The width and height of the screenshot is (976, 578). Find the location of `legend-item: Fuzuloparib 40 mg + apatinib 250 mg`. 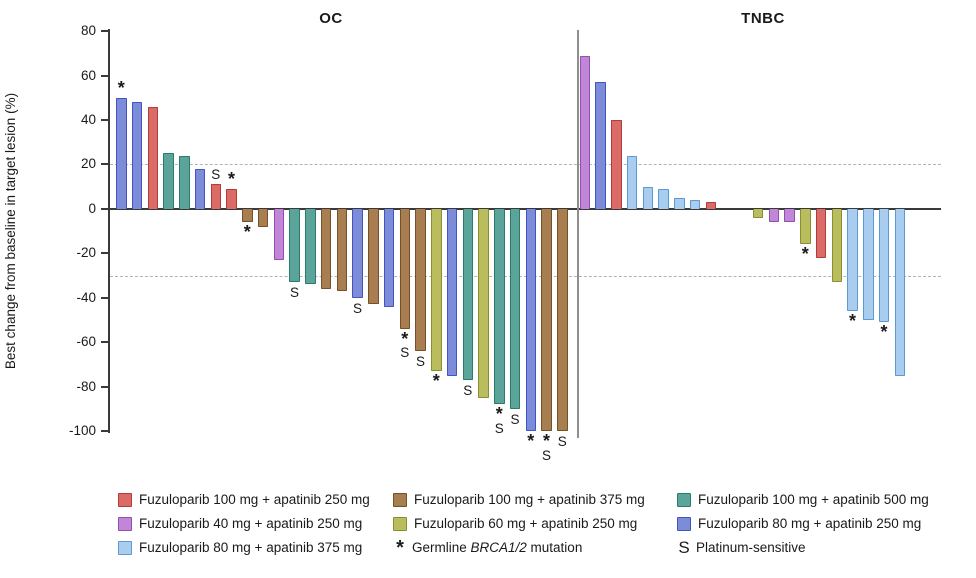

legend-item: Fuzuloparib 40 mg + apatinib 250 mg is located at coordinates (240, 524).